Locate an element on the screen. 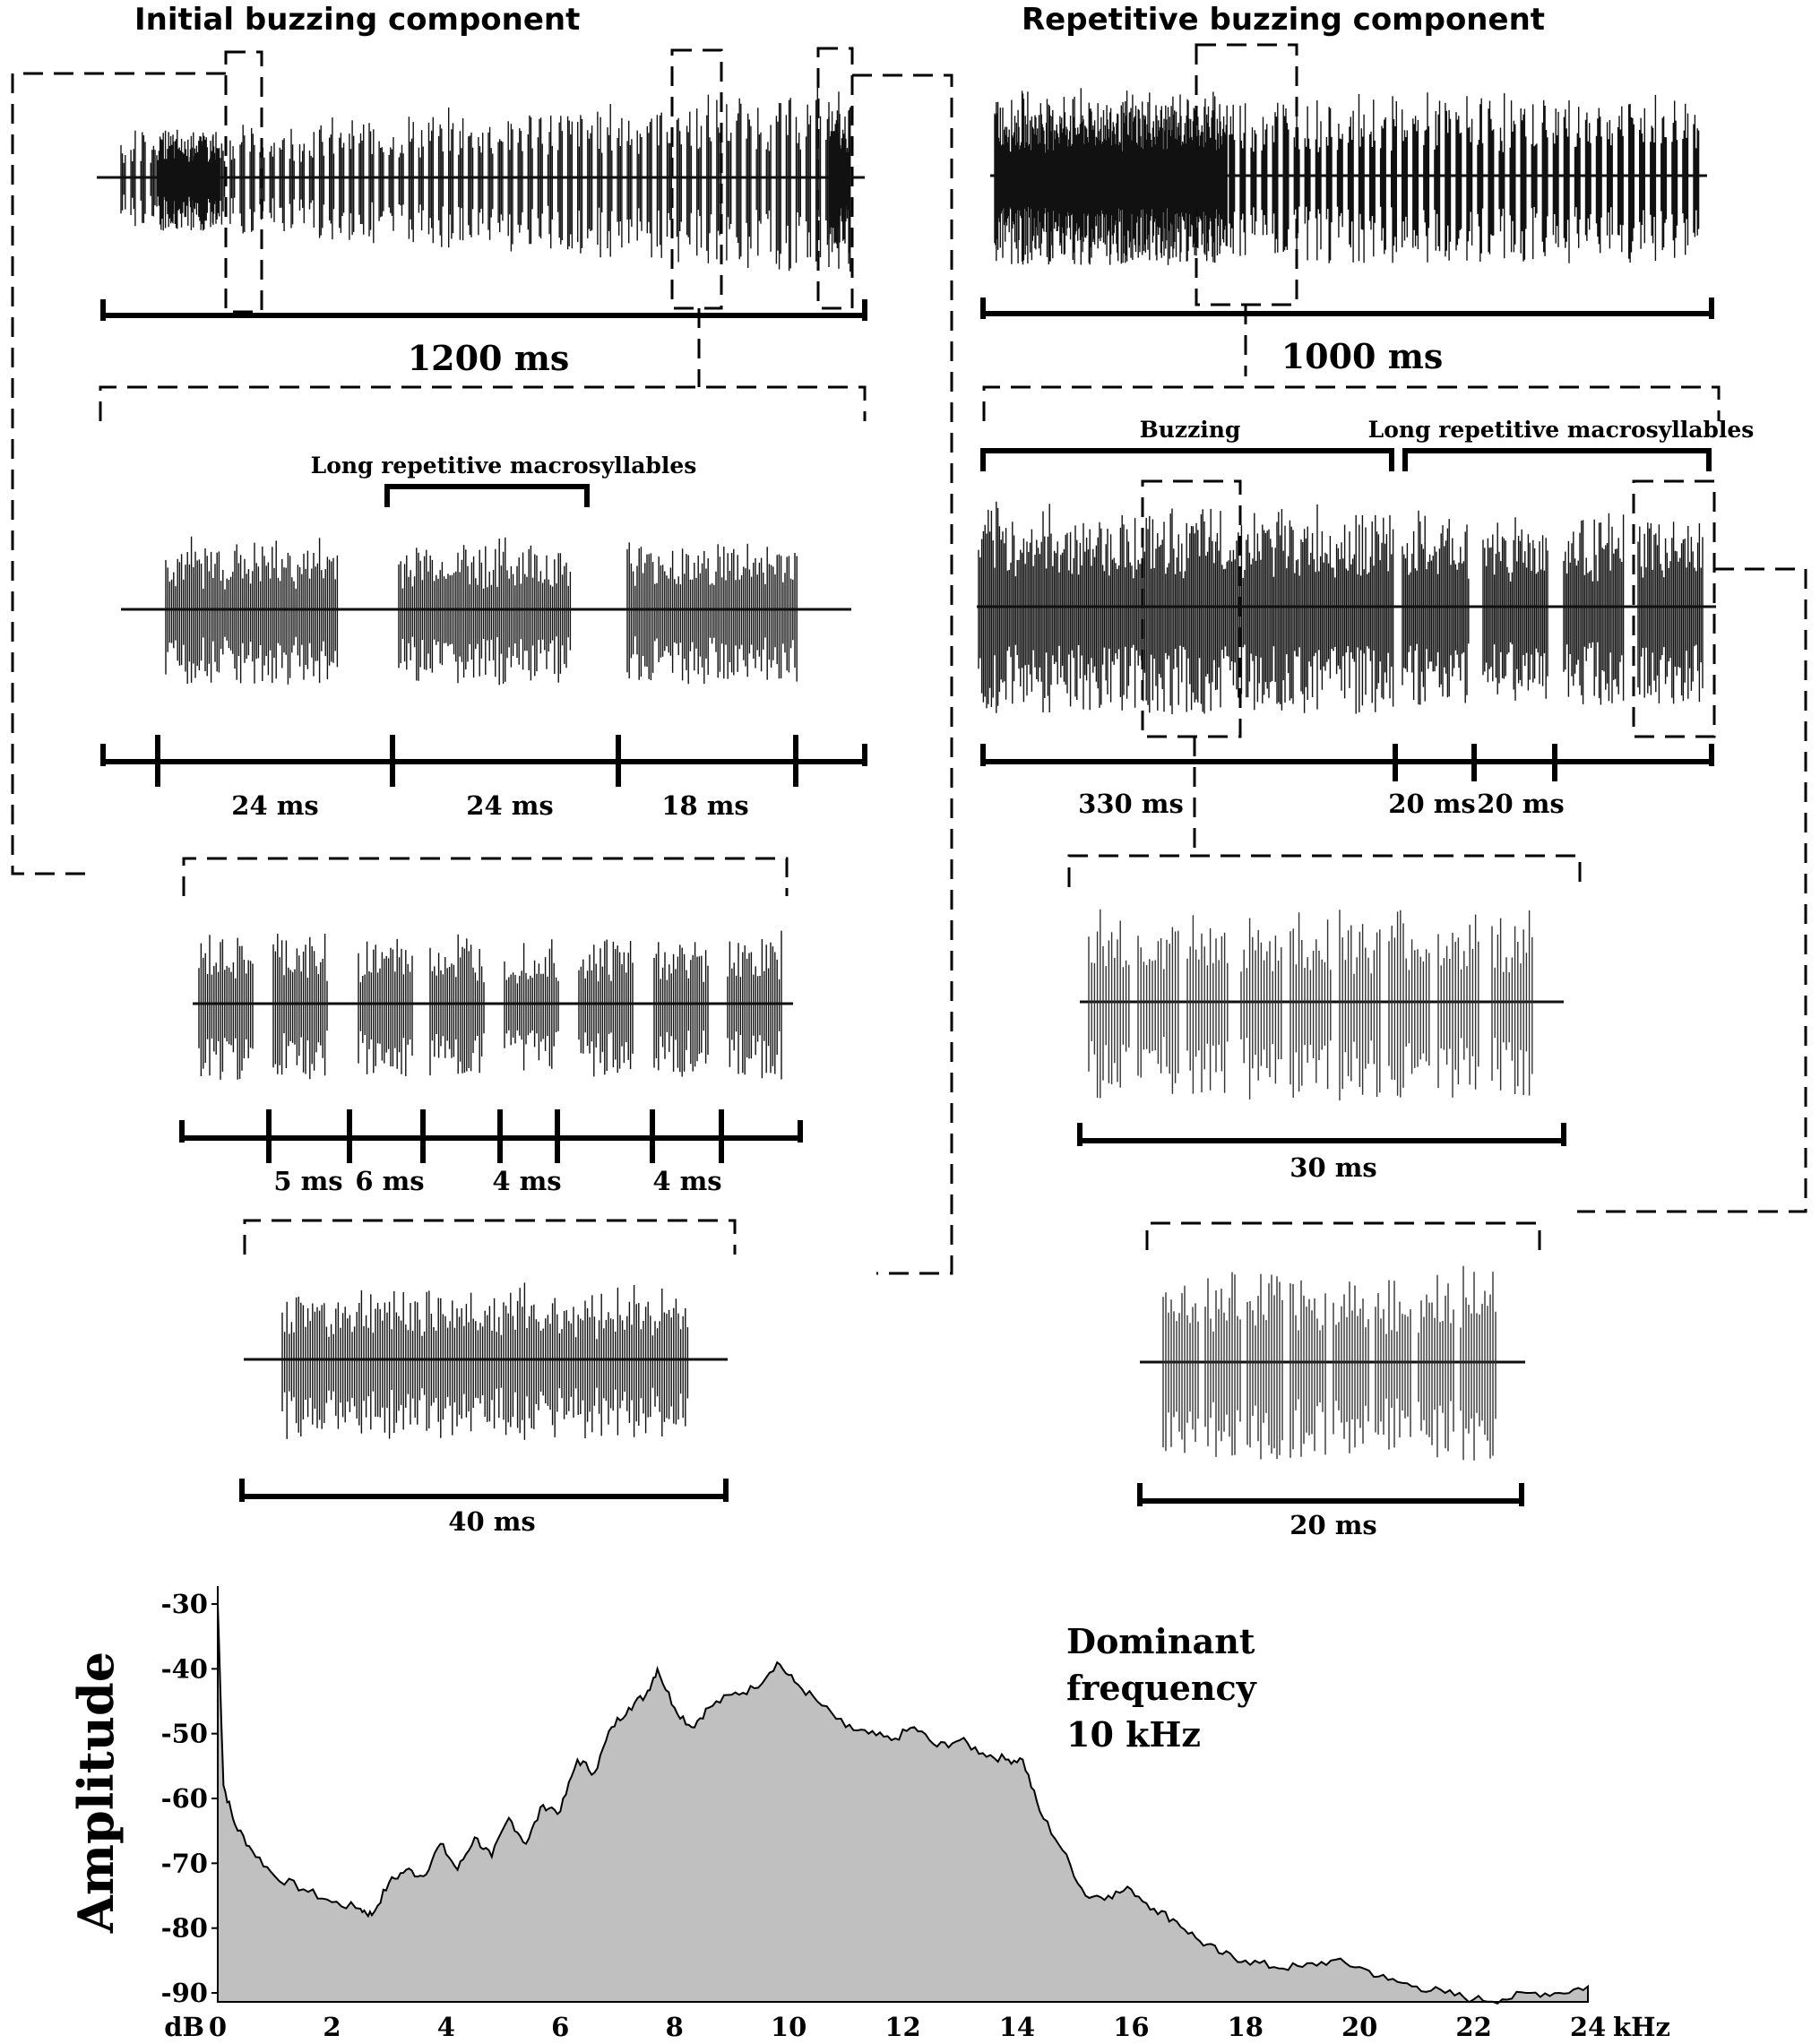 The height and width of the screenshot is (2044, 1820). spectrum-x-ticks: 0 2 4 6 8 10 12 14 16 18 20 22 24 is located at coordinates (907, 2027).